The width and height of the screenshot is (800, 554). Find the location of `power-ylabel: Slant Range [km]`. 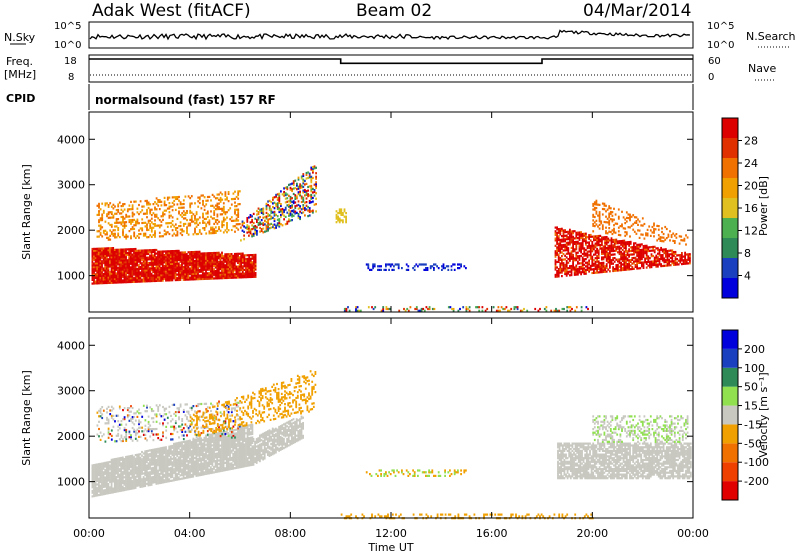

power-ylabel: Slant Range [km] is located at coordinates (26, 212).